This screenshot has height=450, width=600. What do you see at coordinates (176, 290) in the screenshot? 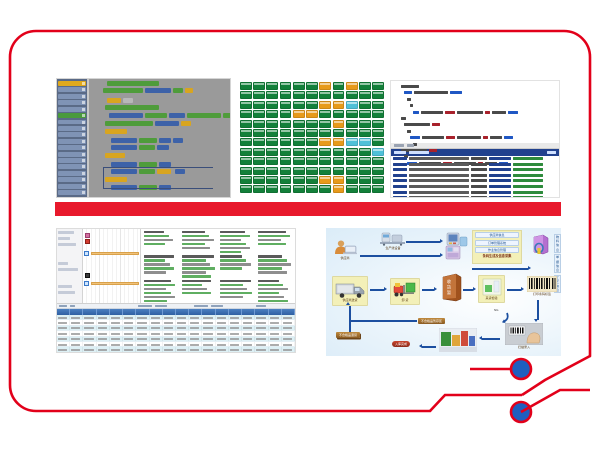
I see `panel-production-schedule` at bounding box center [176, 290].